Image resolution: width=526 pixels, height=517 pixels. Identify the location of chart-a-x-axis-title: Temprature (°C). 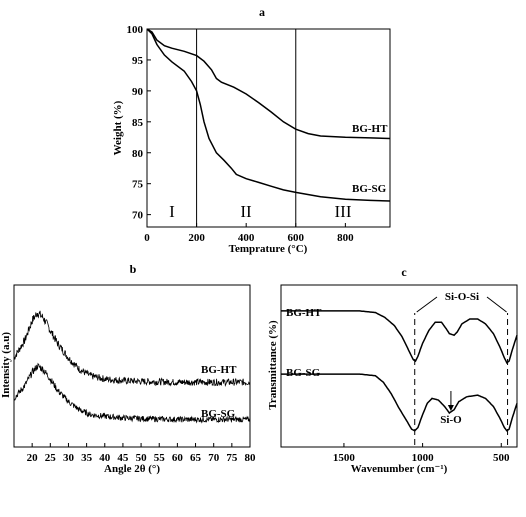
(268, 249).